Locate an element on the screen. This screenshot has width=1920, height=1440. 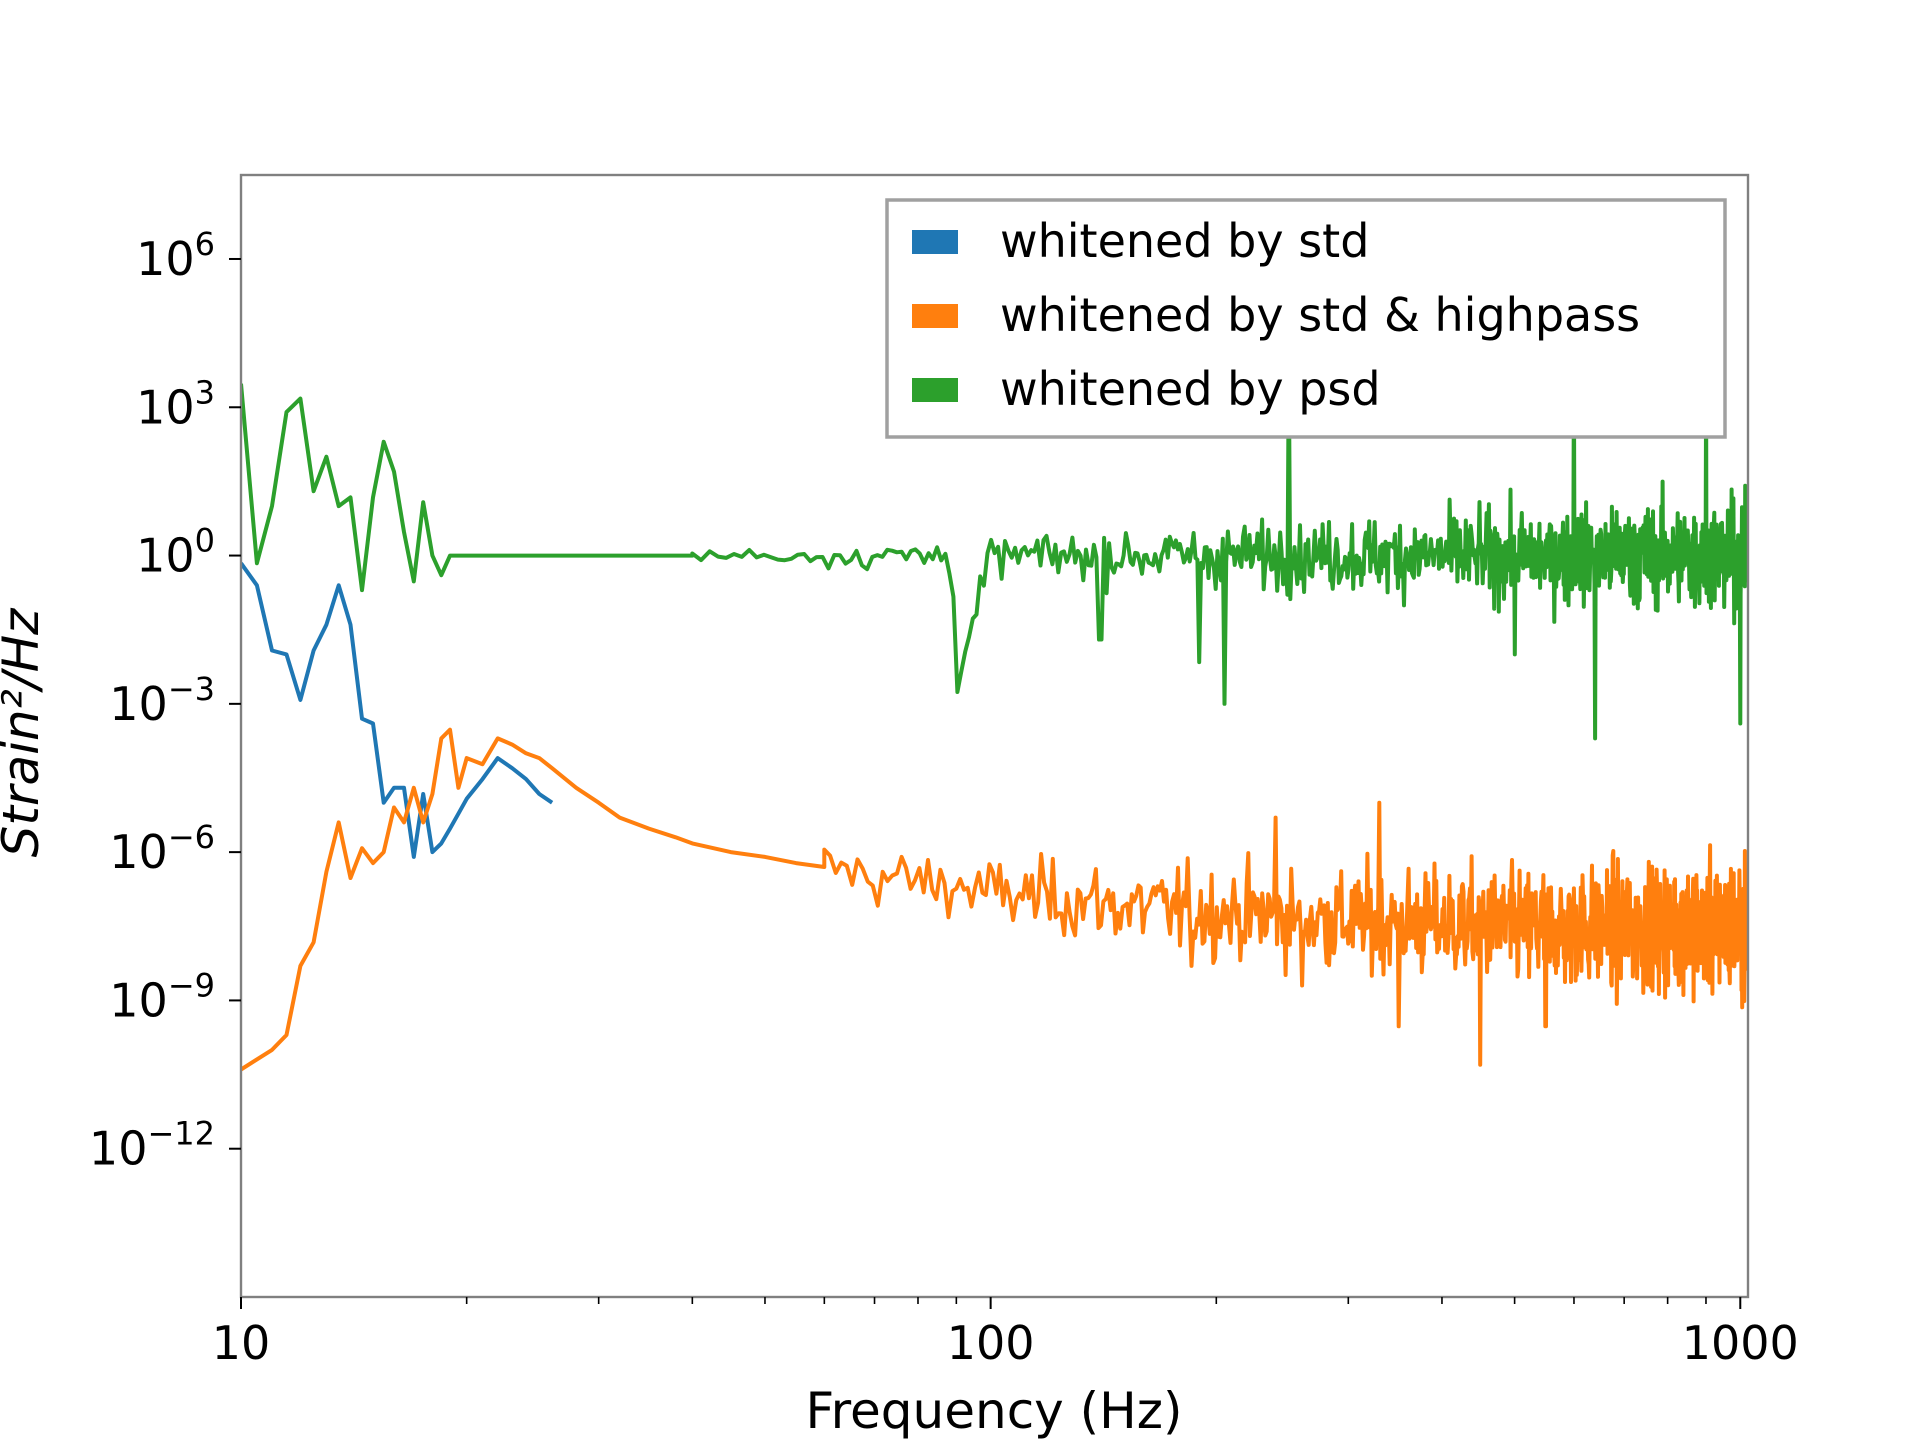
legend-item-psd: whitened by psd is located at coordinates (1146, 389).